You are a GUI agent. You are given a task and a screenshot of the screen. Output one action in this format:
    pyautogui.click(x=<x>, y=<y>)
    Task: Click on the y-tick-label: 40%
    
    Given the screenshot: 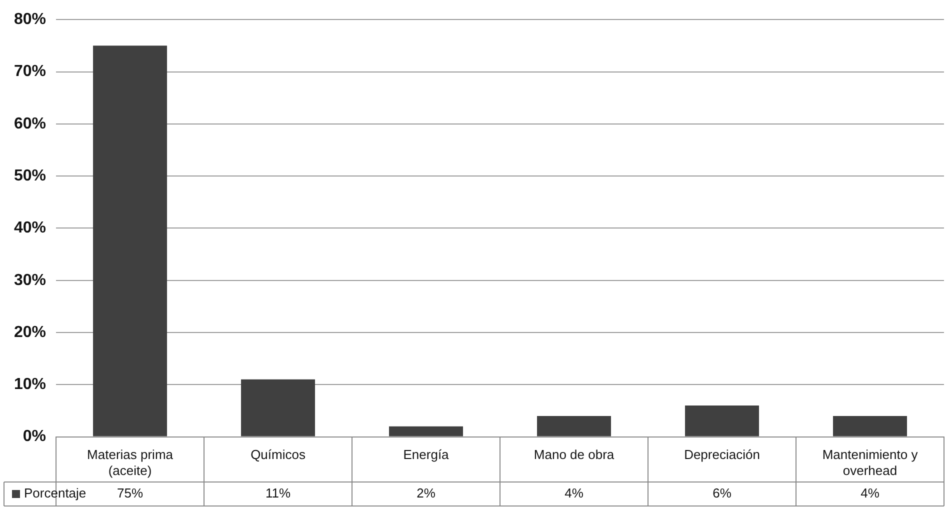 What is the action you would take?
    pyautogui.click(x=30, y=228)
    